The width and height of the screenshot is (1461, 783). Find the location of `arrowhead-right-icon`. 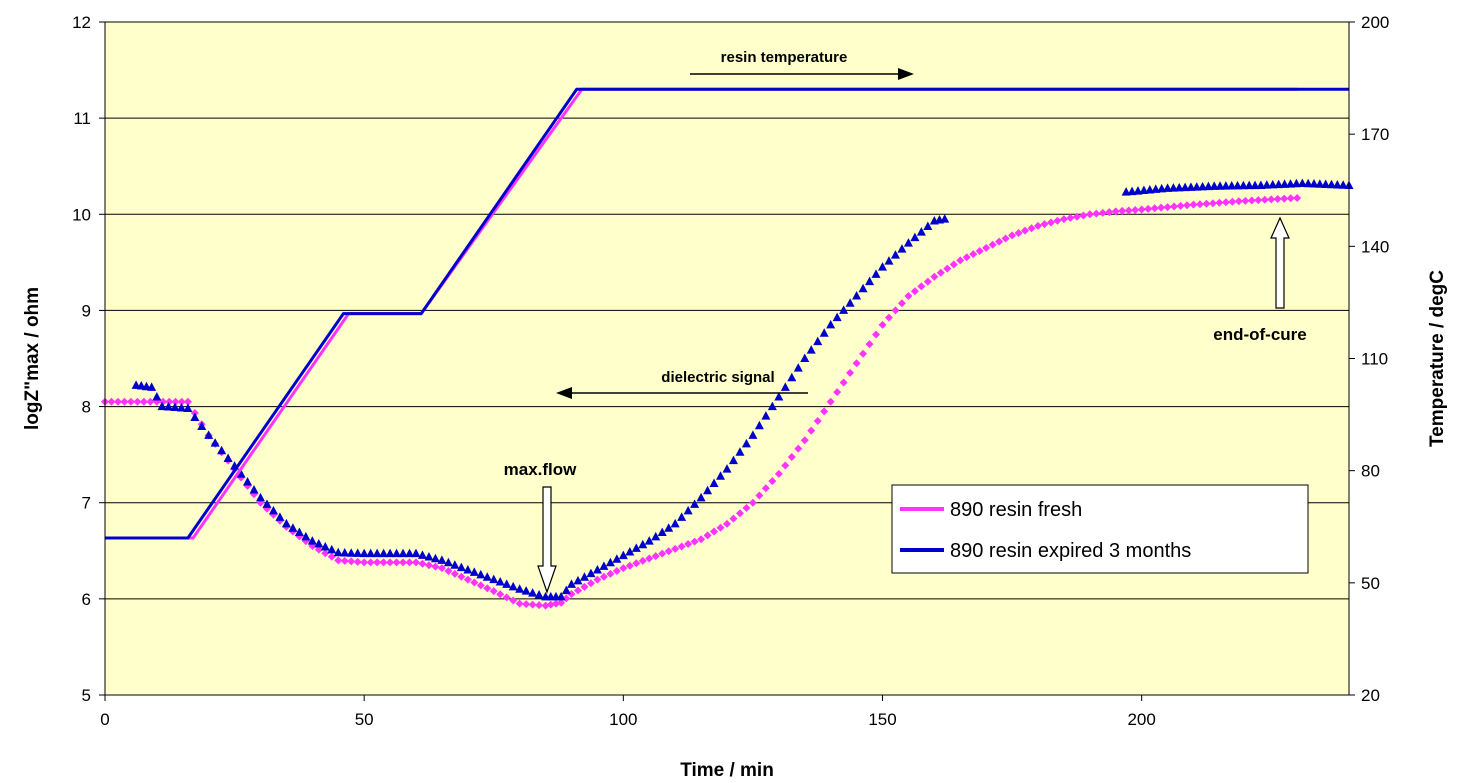

arrowhead-right-icon is located at coordinates (906, 74).